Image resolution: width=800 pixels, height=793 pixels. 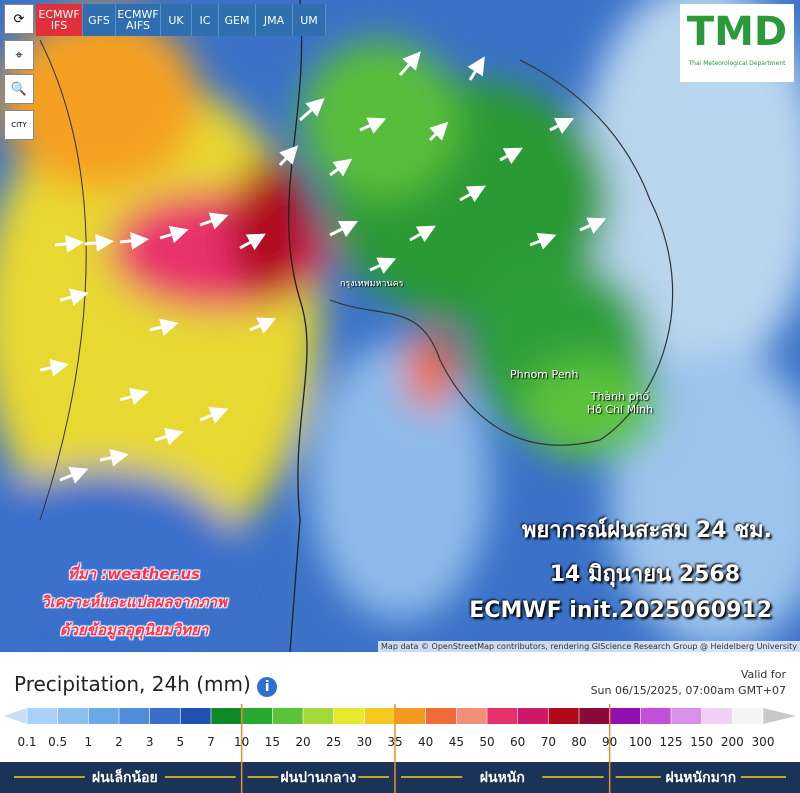 I want to click on scale-label: 45, so click(x=456, y=742).